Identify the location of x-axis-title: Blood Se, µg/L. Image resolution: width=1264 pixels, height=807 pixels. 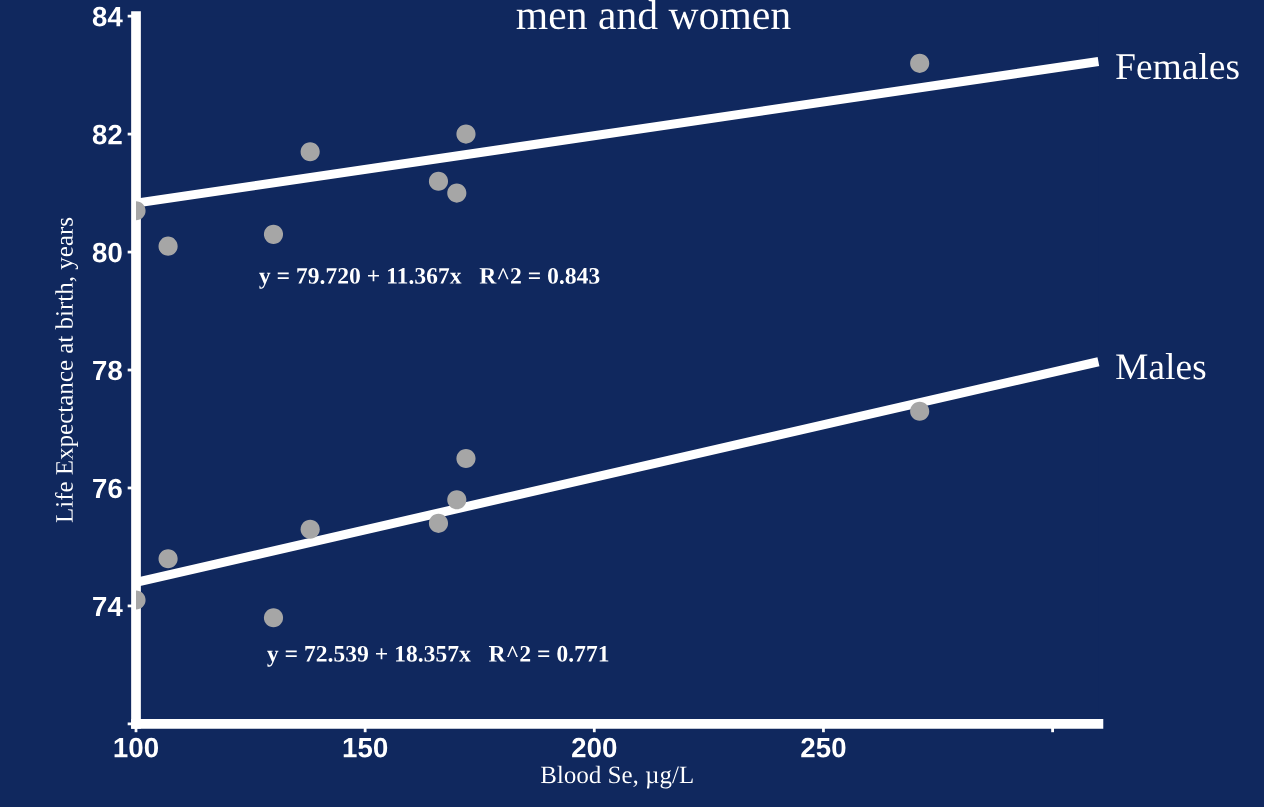
(616, 777).